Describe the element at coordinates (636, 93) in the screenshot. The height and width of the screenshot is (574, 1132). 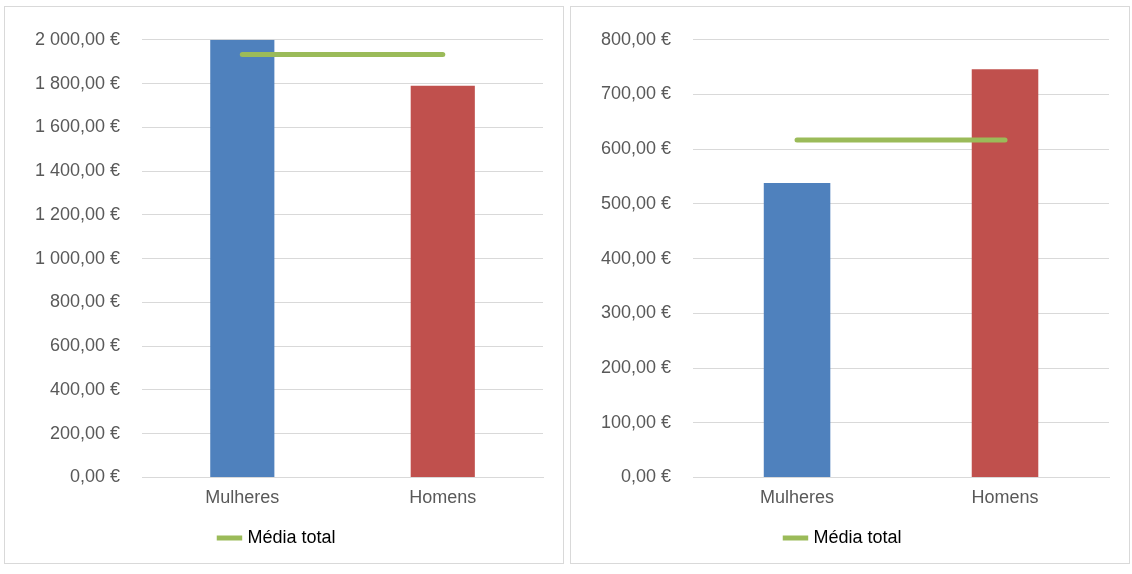
I see `y-tick-label: 700,00 €` at that location.